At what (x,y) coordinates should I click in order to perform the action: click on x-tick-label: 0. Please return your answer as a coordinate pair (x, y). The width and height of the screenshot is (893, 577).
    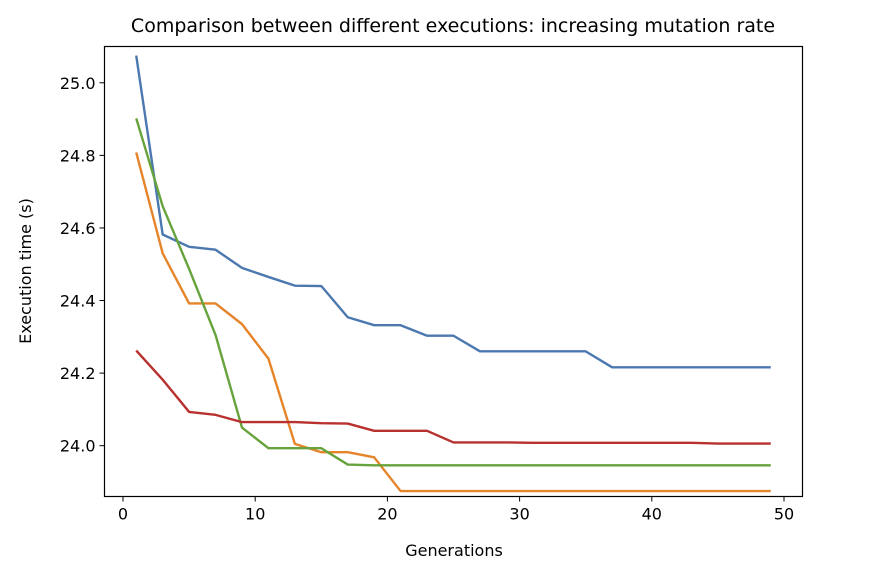
    Looking at the image, I should click on (123, 514).